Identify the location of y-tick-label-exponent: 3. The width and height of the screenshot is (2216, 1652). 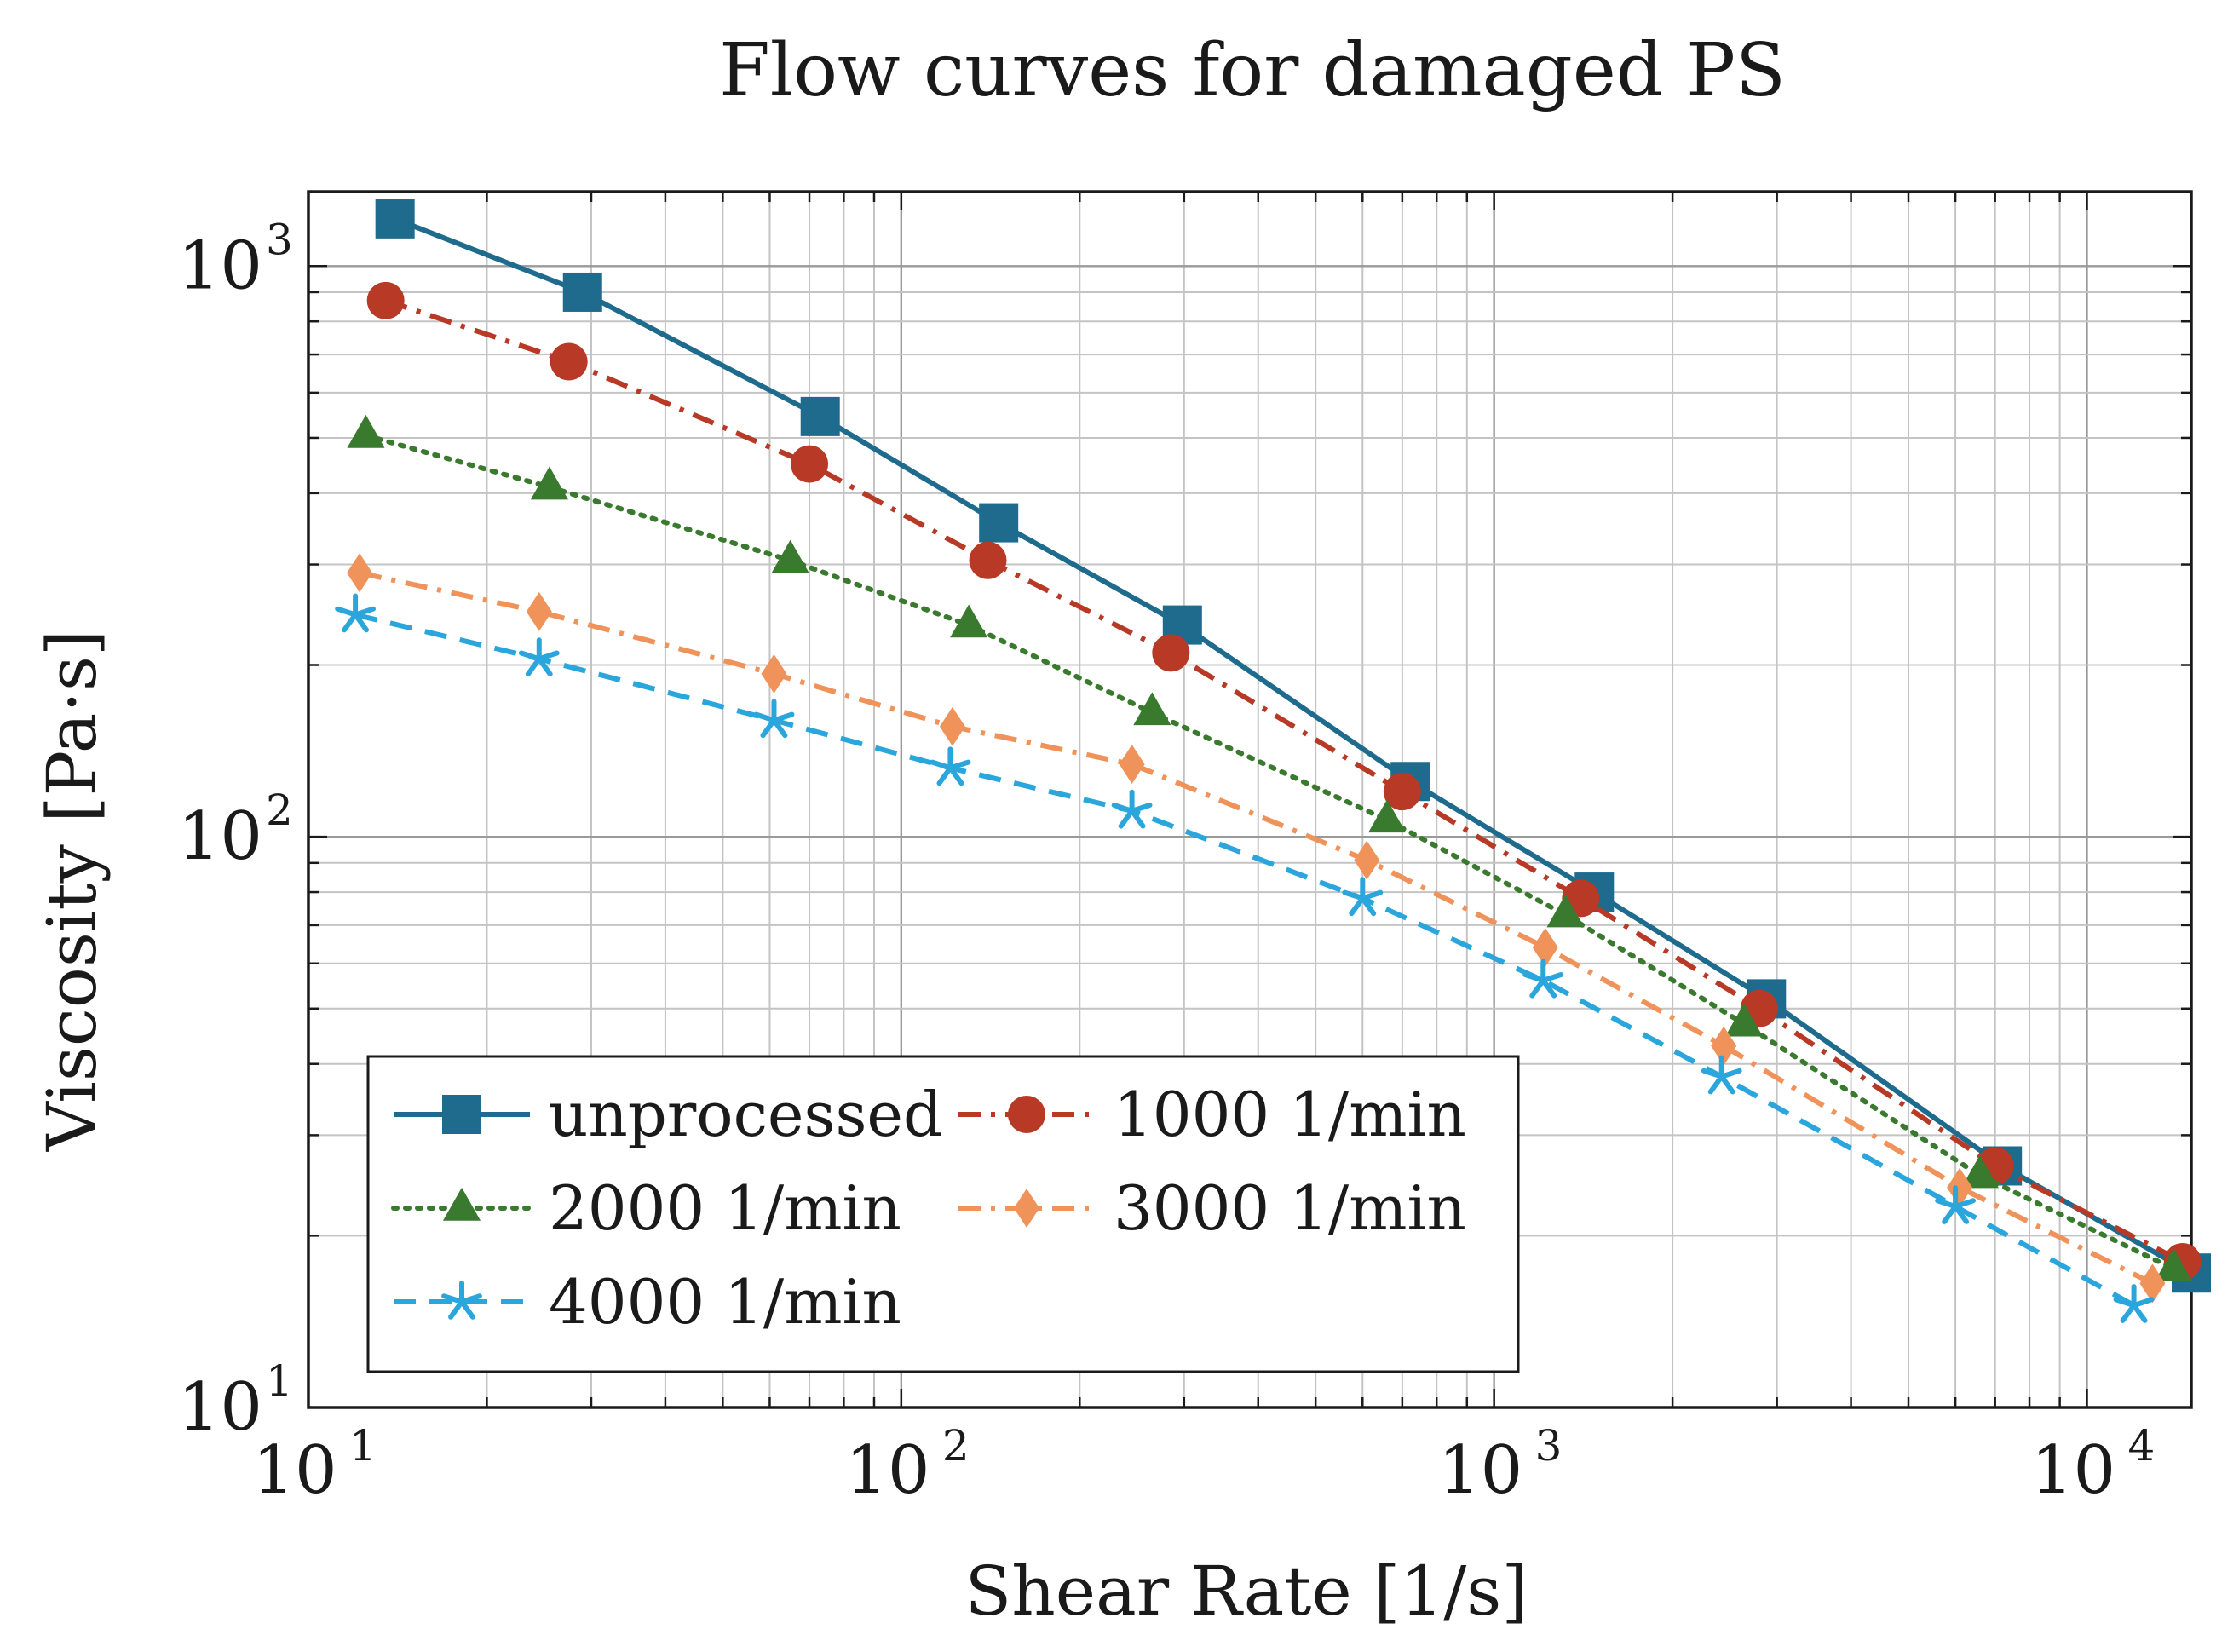
(279, 239).